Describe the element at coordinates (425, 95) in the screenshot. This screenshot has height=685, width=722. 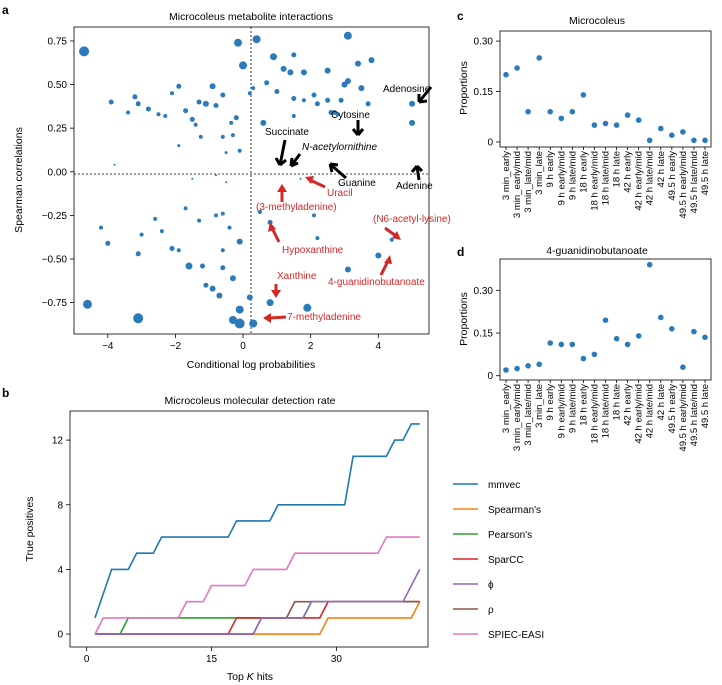
I see `arrow-adenosine` at that location.